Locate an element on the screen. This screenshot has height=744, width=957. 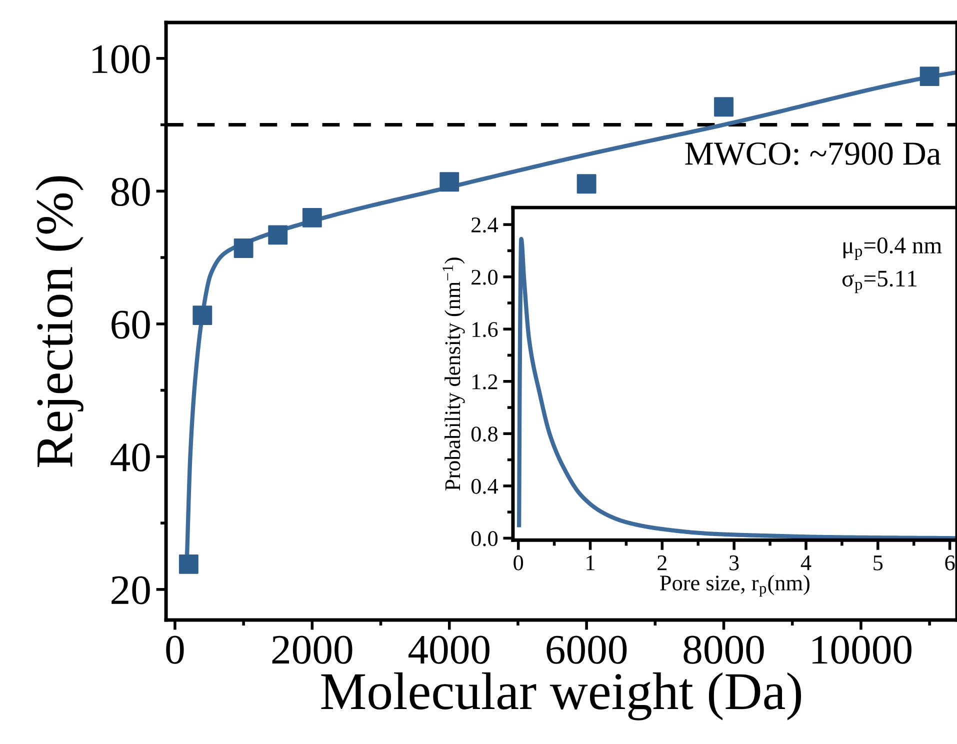
y-axis-title: Probability density (nm$^{−1}$) is located at coordinates (453, 374).